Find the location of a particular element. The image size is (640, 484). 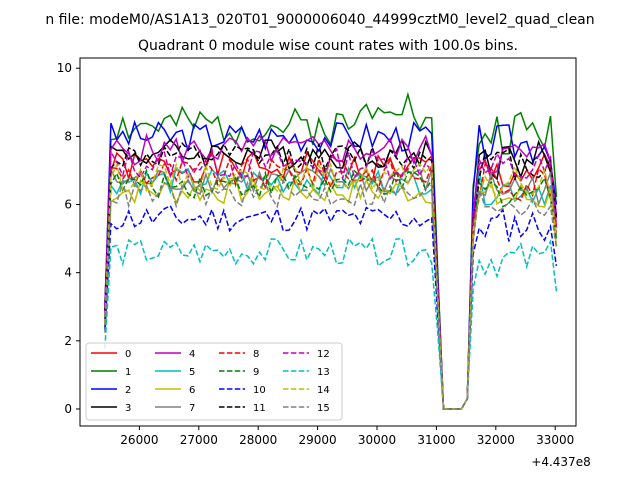

y-axis: 0 2 4 6 8 10 is located at coordinates (68, 238).